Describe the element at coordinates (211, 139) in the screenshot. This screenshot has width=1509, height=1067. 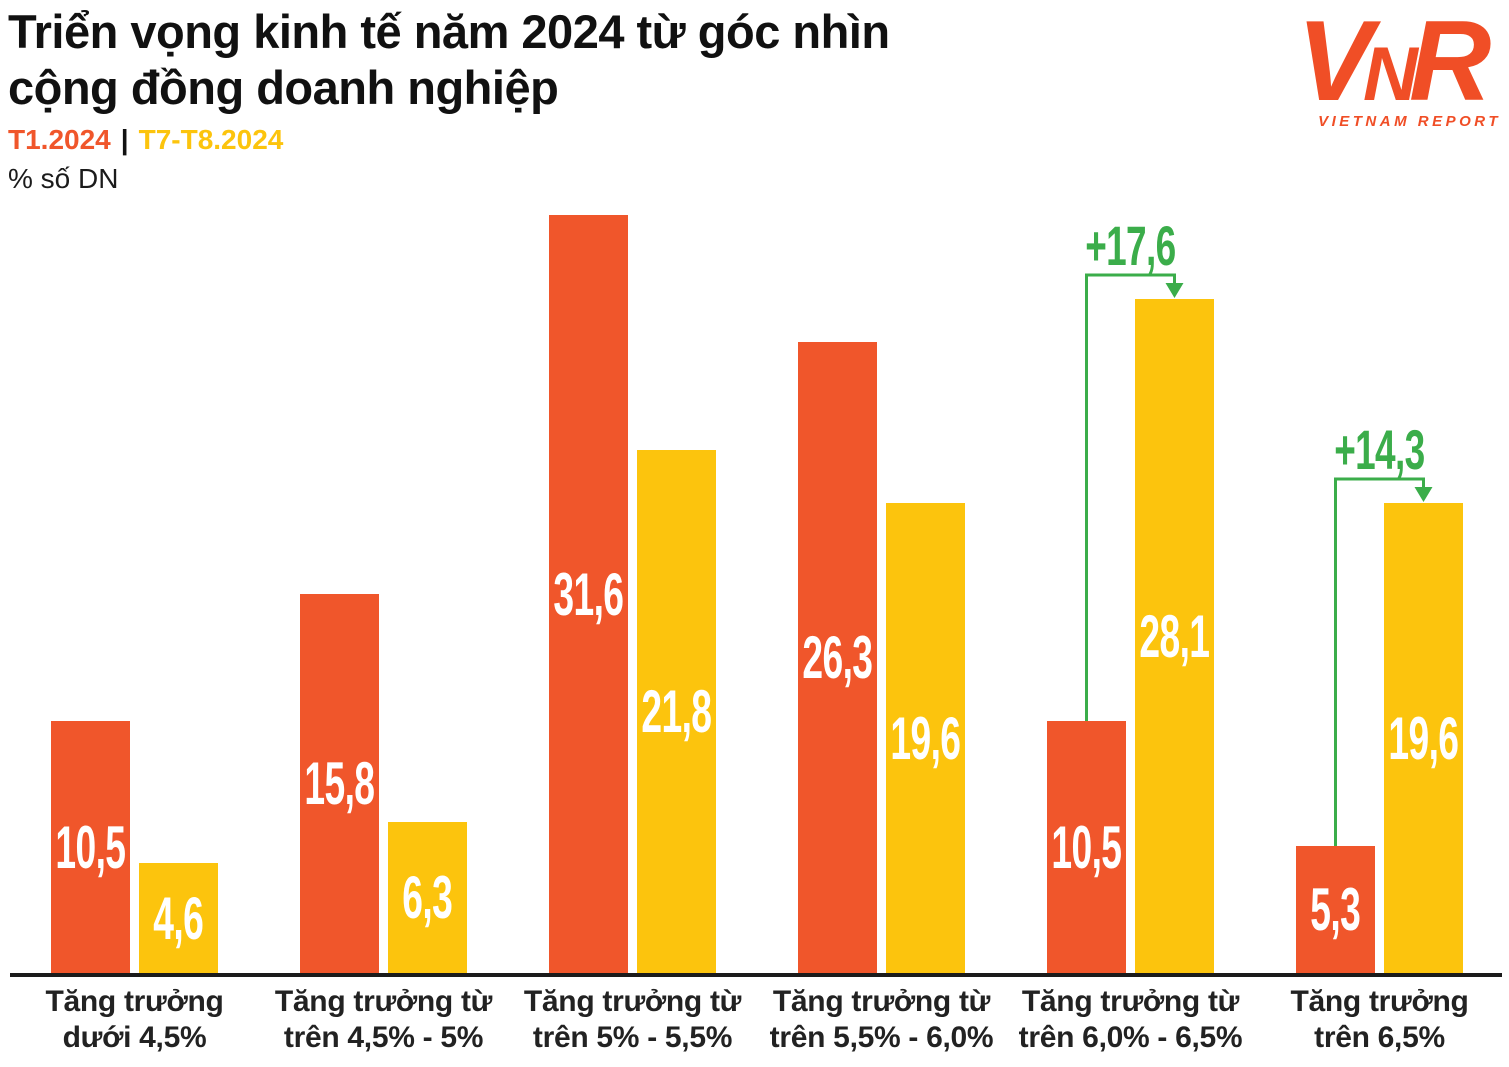
I see `legend-item-t7-t8-2024: T7-T8.2024` at that location.